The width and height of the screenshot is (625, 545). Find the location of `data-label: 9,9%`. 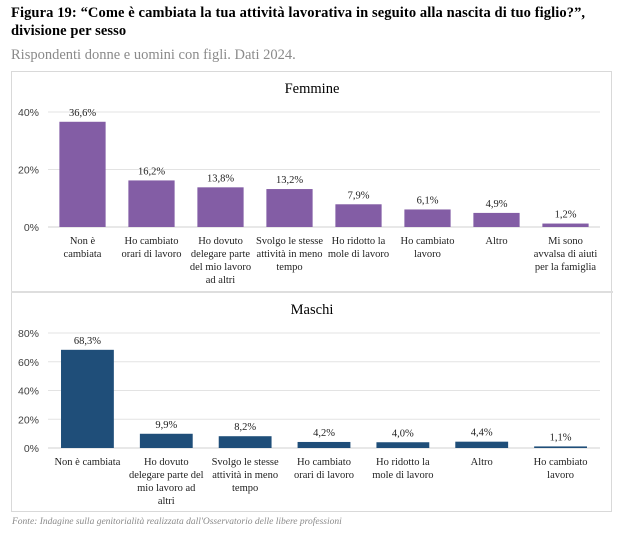

data-label: 9,9% is located at coordinates (166, 425).